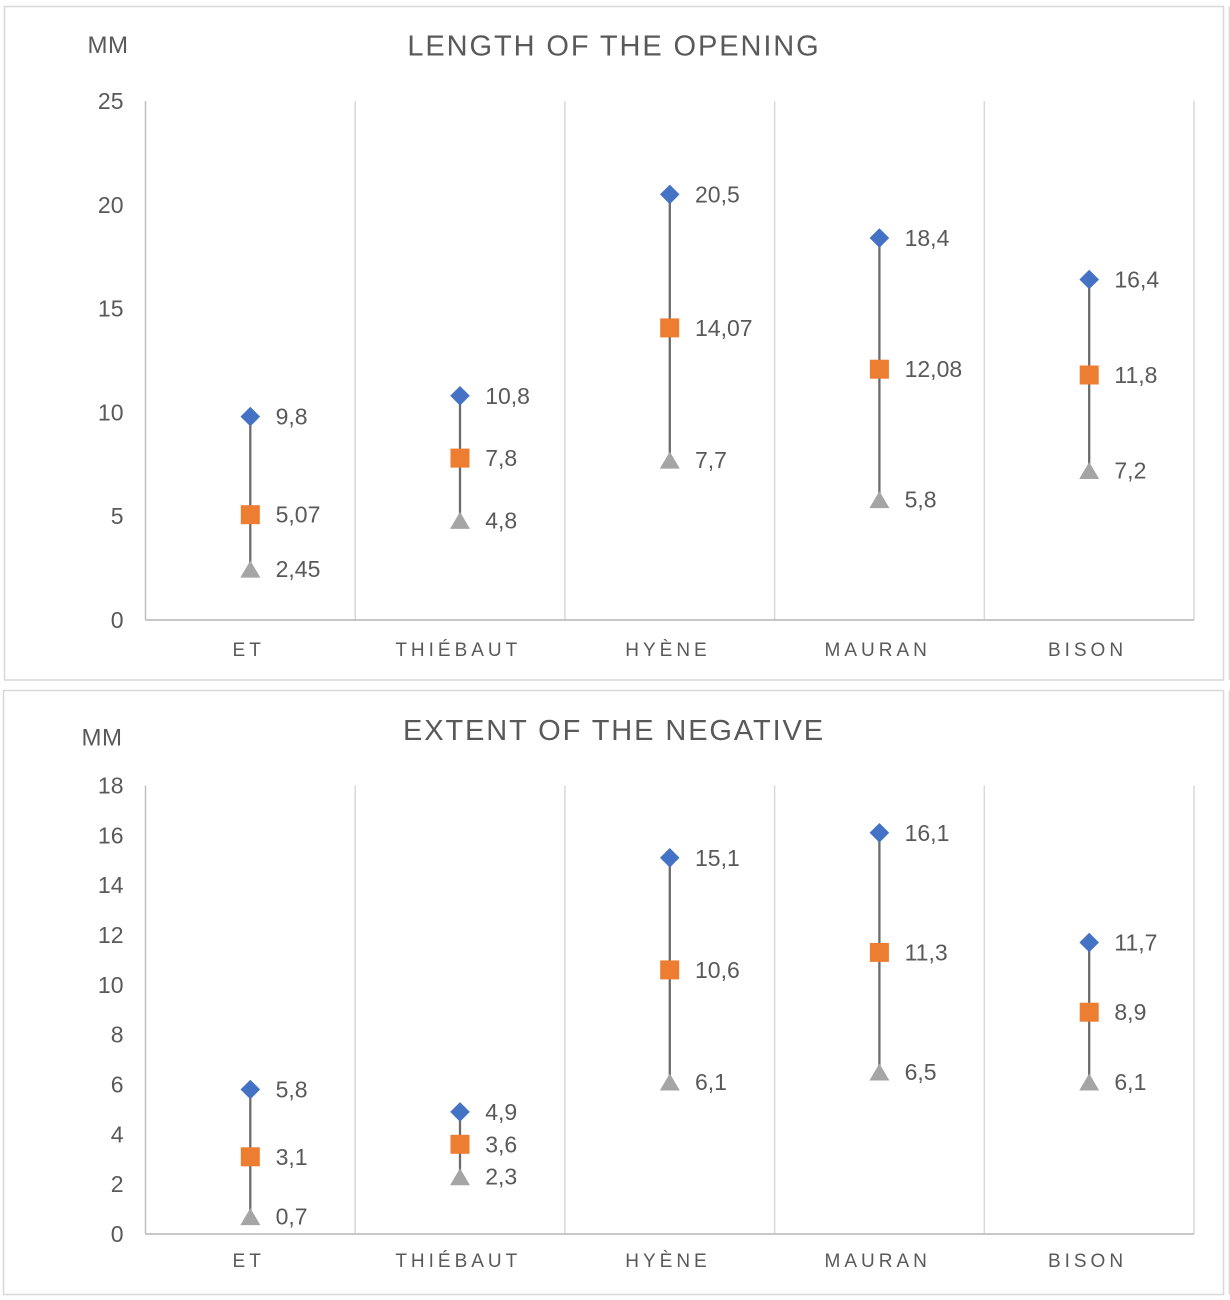 This screenshot has height=1300, width=1230. Describe the element at coordinates (717, 858) in the screenshot. I see `svg-text: 15,1` at that location.